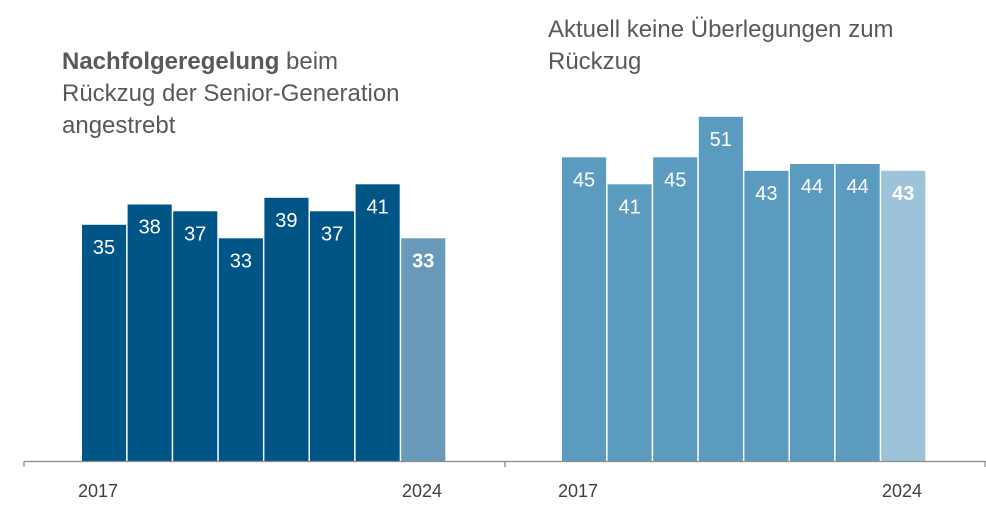 This screenshot has height=520, width=986. Describe the element at coordinates (378, 207) in the screenshot. I see `bar-value-label-left-2023: 41` at that location.